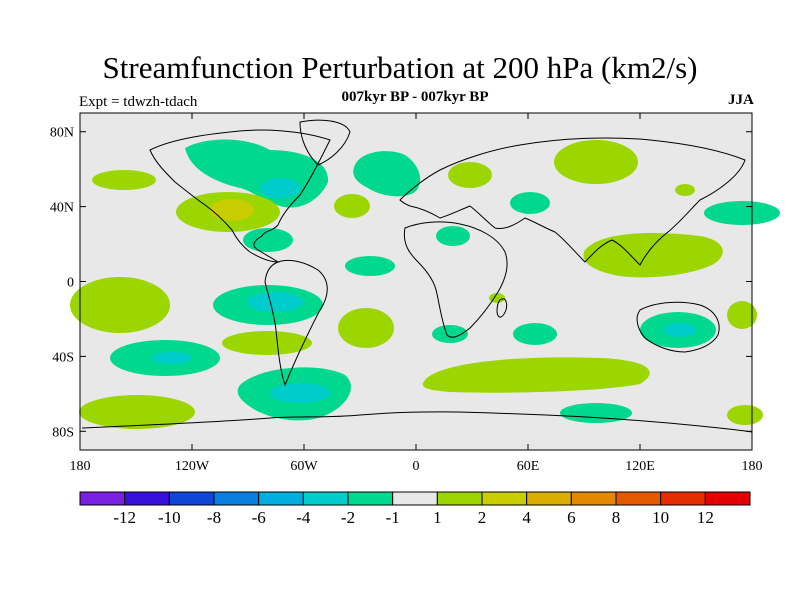  What do you see at coordinates (741, 100) in the screenshot?
I see `season-label: JJA` at bounding box center [741, 100].